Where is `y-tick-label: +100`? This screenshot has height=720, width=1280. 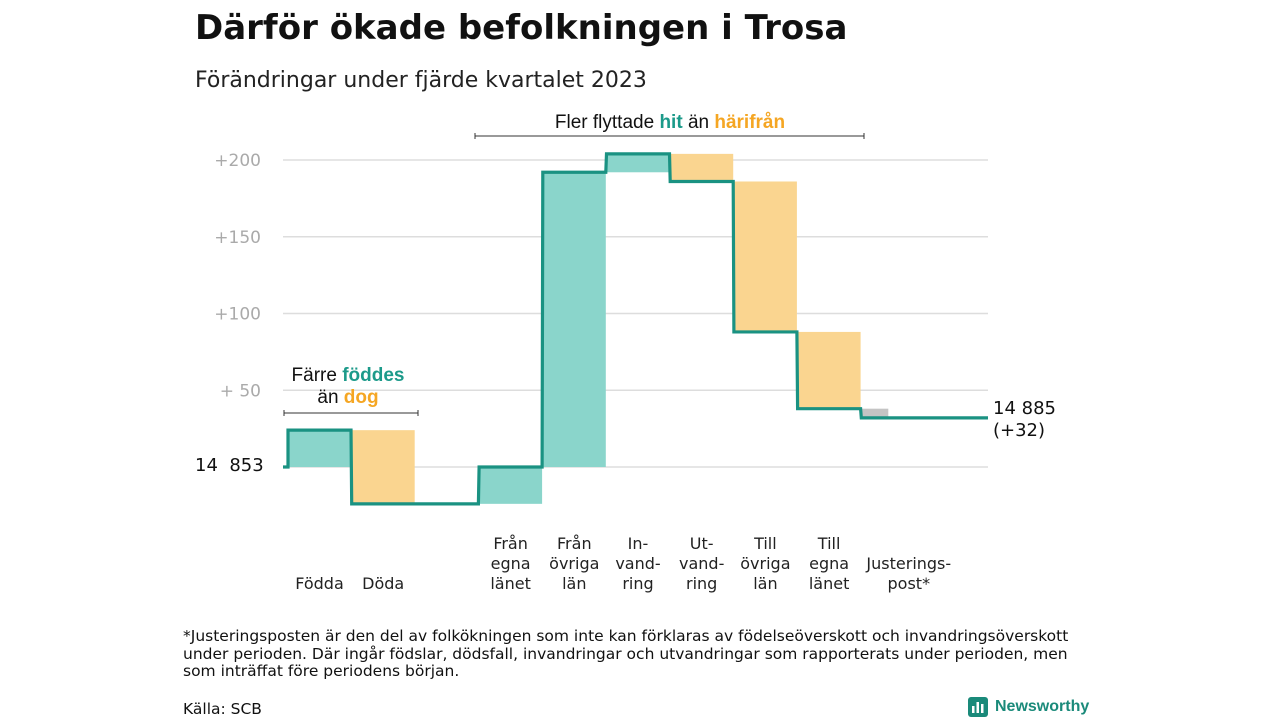
y-tick-label: +100 is located at coordinates (237, 315).